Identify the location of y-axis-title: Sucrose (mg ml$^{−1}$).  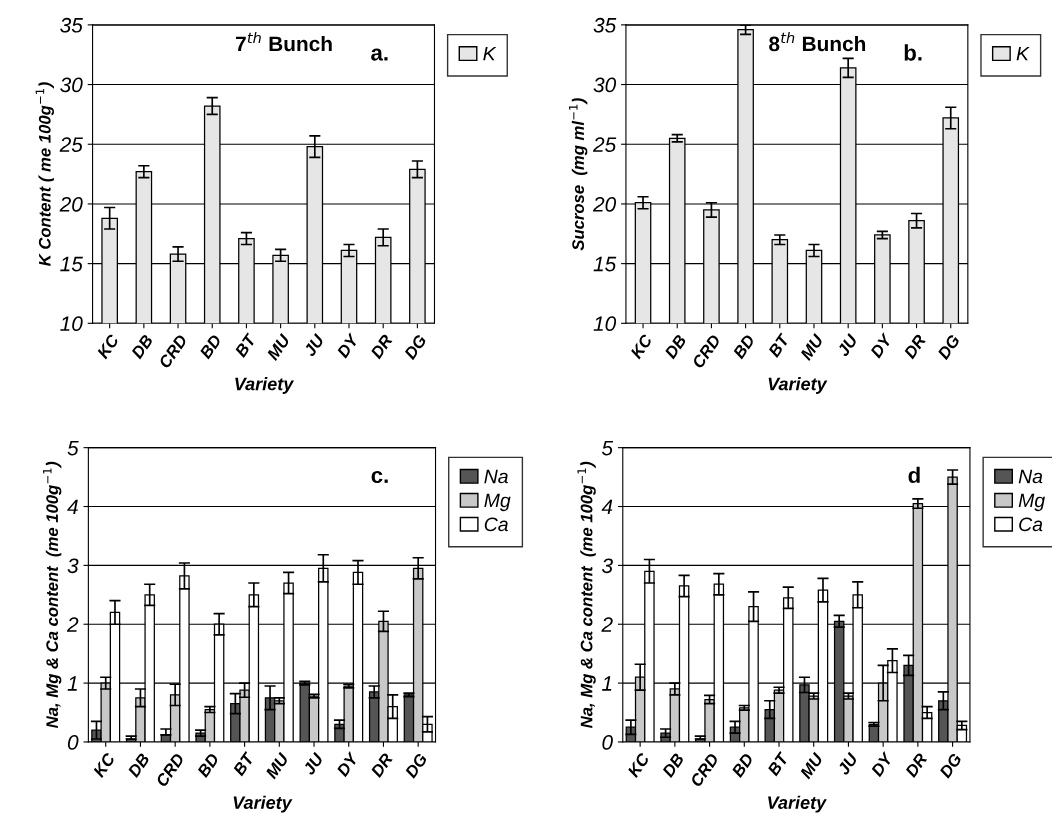
(578, 174).